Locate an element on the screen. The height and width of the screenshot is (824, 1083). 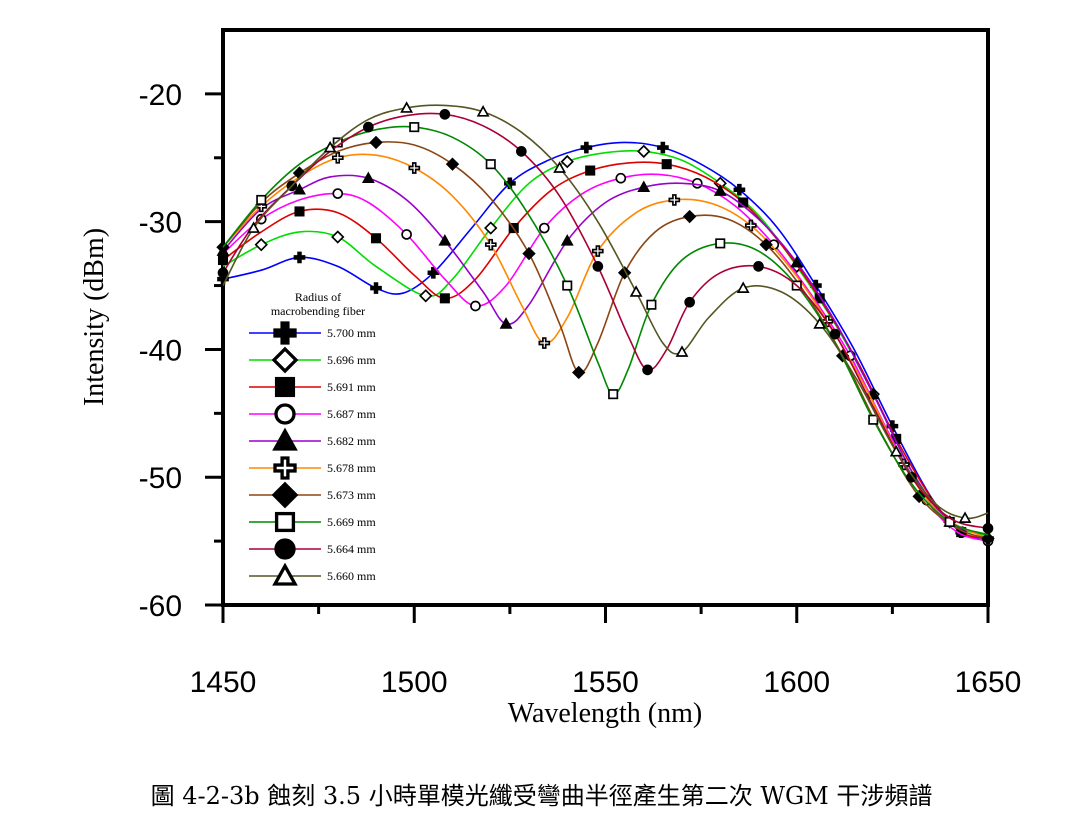
y-tick-label: -20 is located at coordinates (160, 95).